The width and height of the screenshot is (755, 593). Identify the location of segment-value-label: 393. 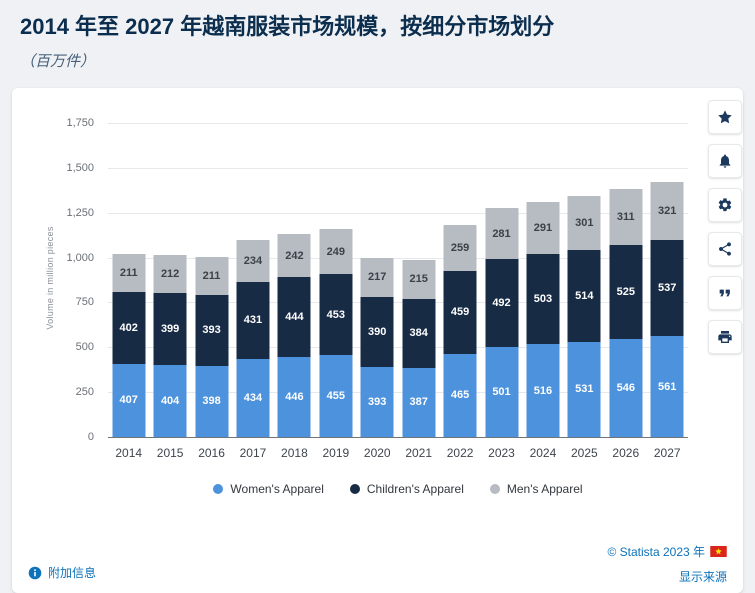
(377, 401).